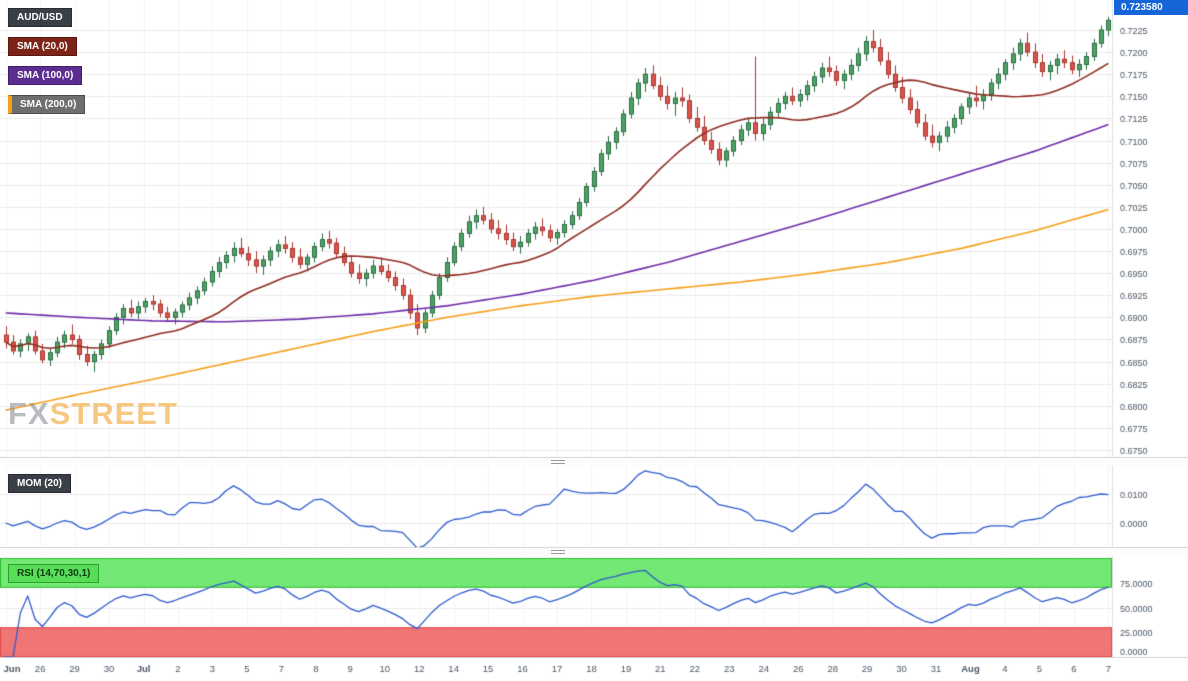 Image resolution: width=1188 pixels, height=681 pixels. I want to click on legend-pair: AUD/USD, so click(40, 17).